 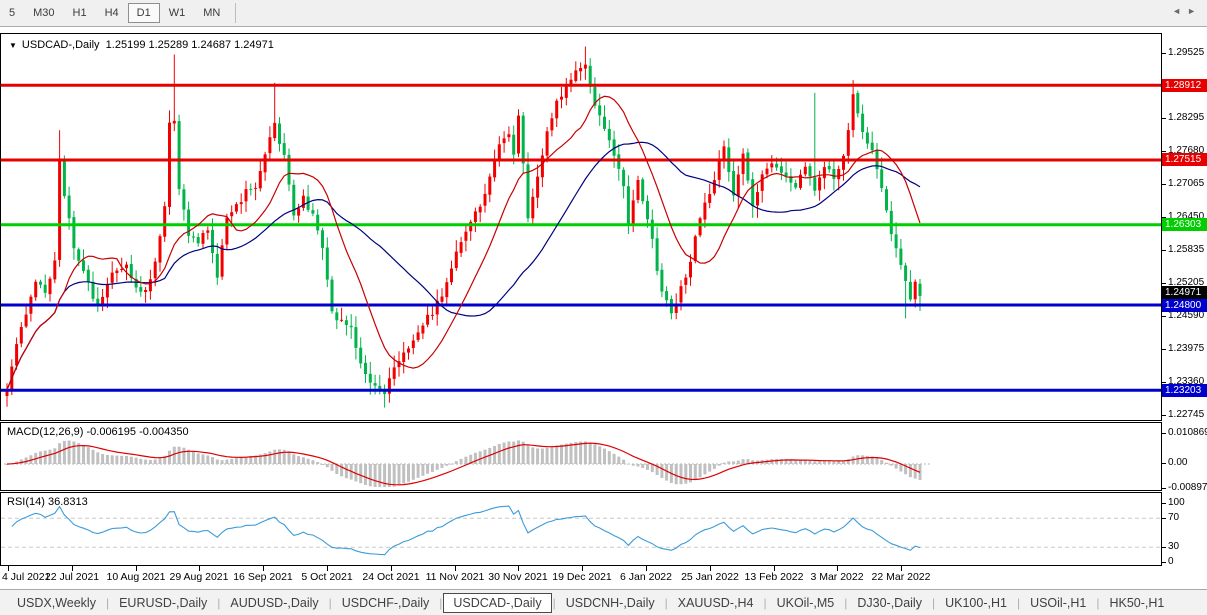 What do you see at coordinates (1186, 249) in the screenshot?
I see `price-tick-label: 1.25835` at bounding box center [1186, 249].